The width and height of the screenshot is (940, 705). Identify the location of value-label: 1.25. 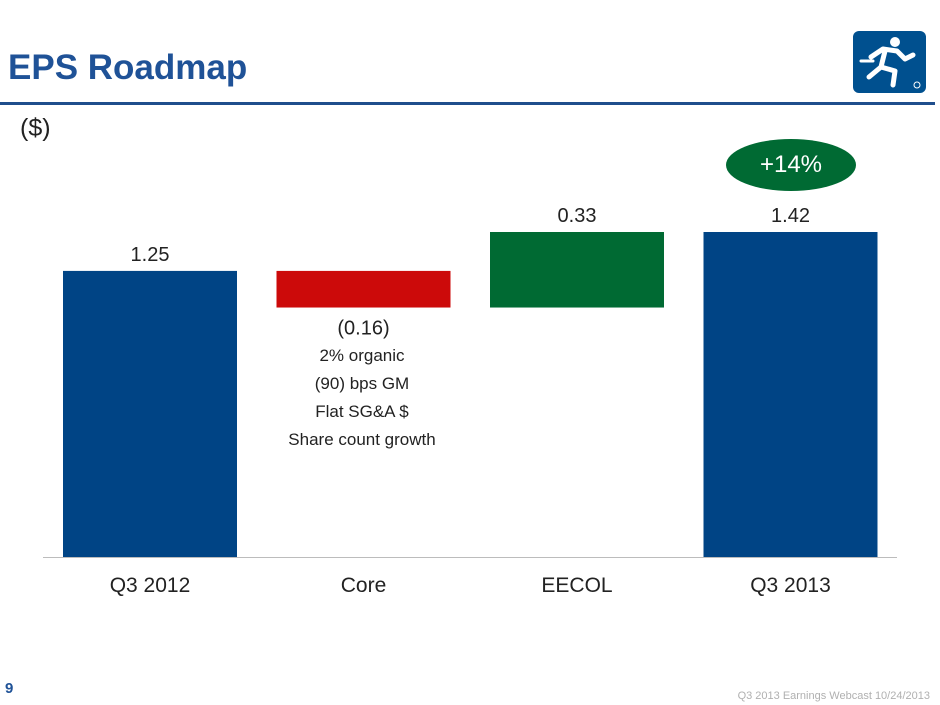
(150, 255).